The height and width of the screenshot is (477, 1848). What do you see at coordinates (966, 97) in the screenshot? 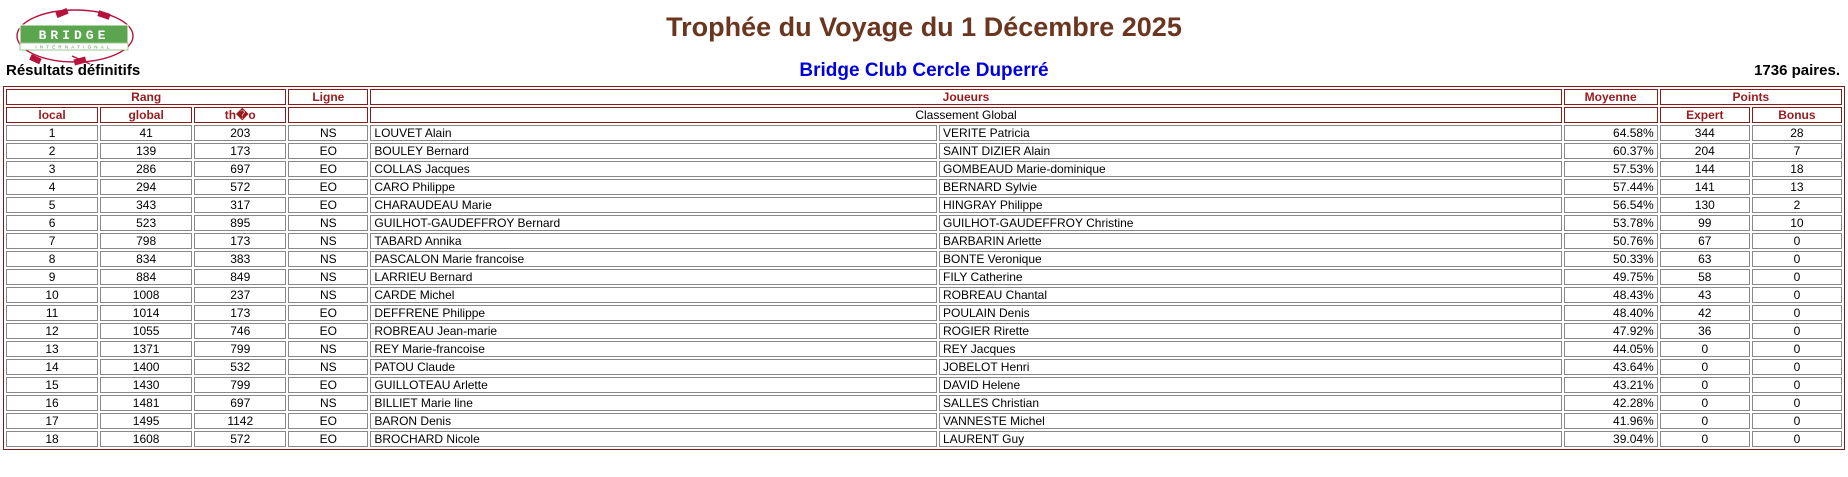
I see `header-joueurs: Joueurs` at bounding box center [966, 97].